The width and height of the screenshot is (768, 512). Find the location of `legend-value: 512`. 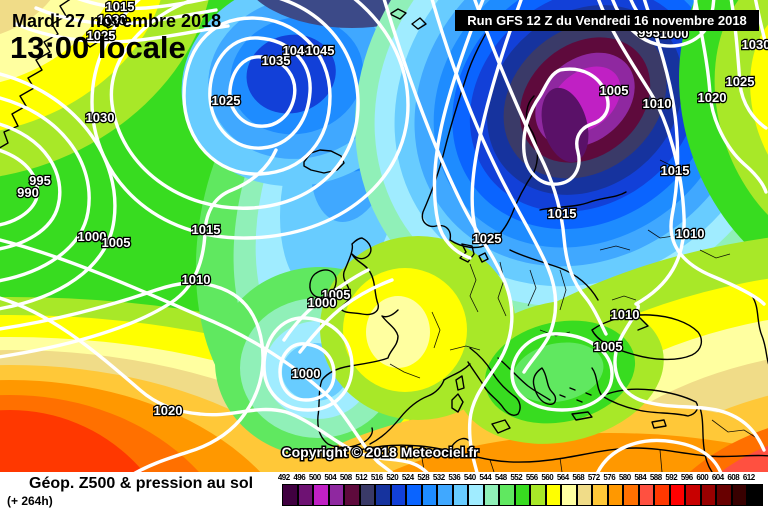

legend-value: 512 is located at coordinates (361, 477).